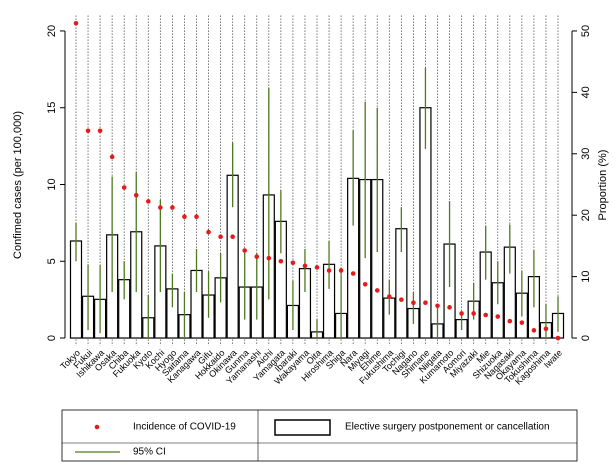 This screenshot has width=616, height=469. Describe the element at coordinates (603, 185) in the screenshot. I see `y2-axis-title: Proportion (%)` at that location.